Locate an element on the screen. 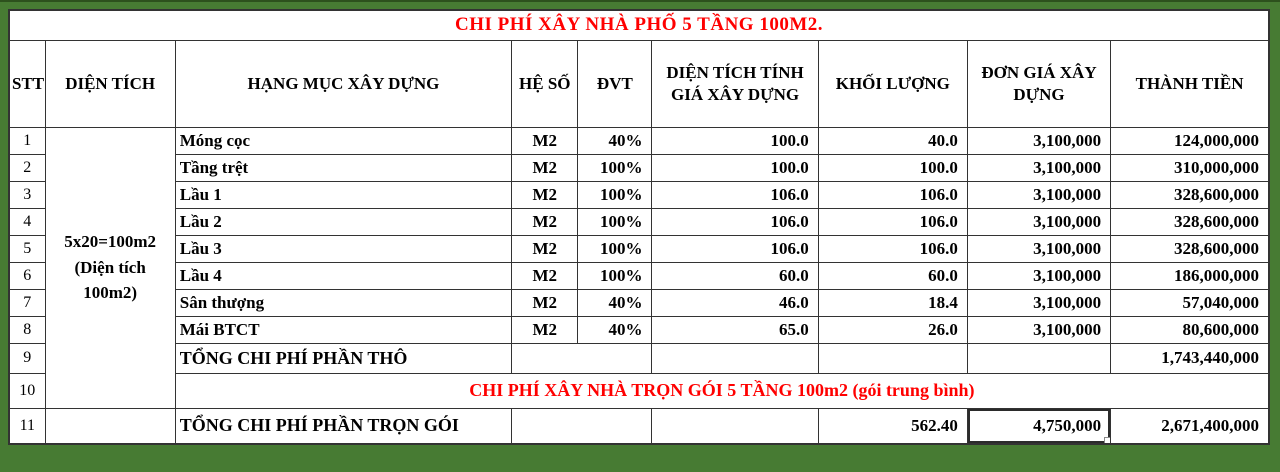 Image resolution: width=1280 pixels, height=472 pixels. package-quantity-cell: 562.40 is located at coordinates (892, 426).